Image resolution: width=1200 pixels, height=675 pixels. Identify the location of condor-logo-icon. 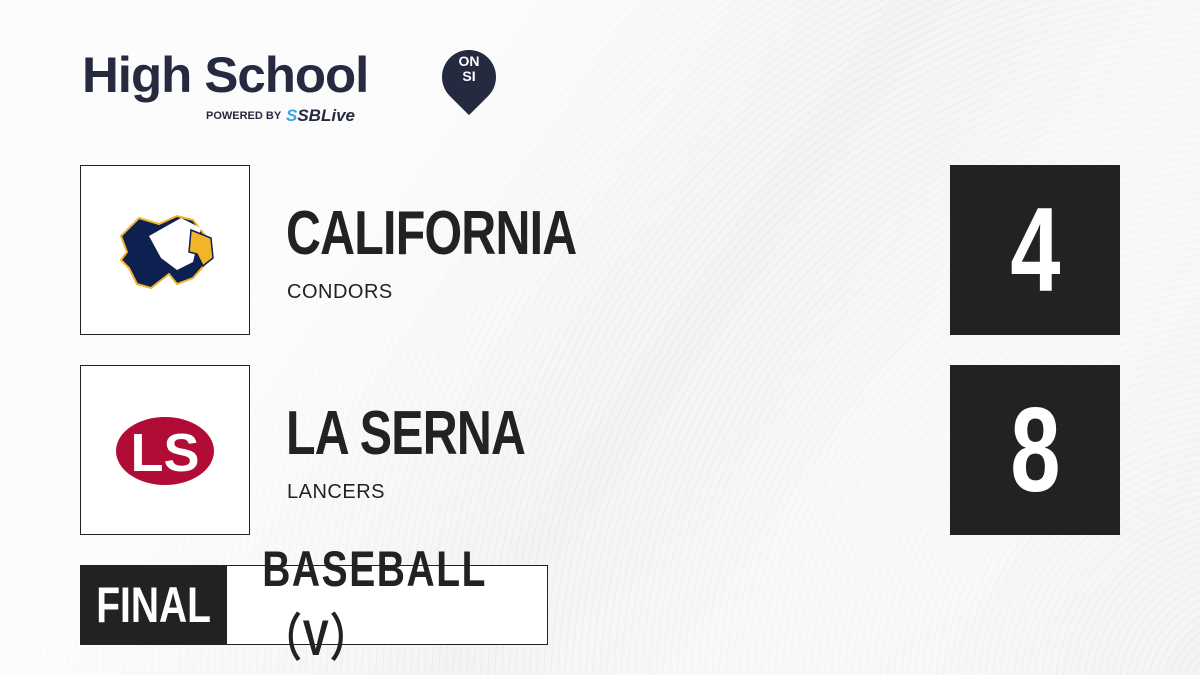
(166, 252).